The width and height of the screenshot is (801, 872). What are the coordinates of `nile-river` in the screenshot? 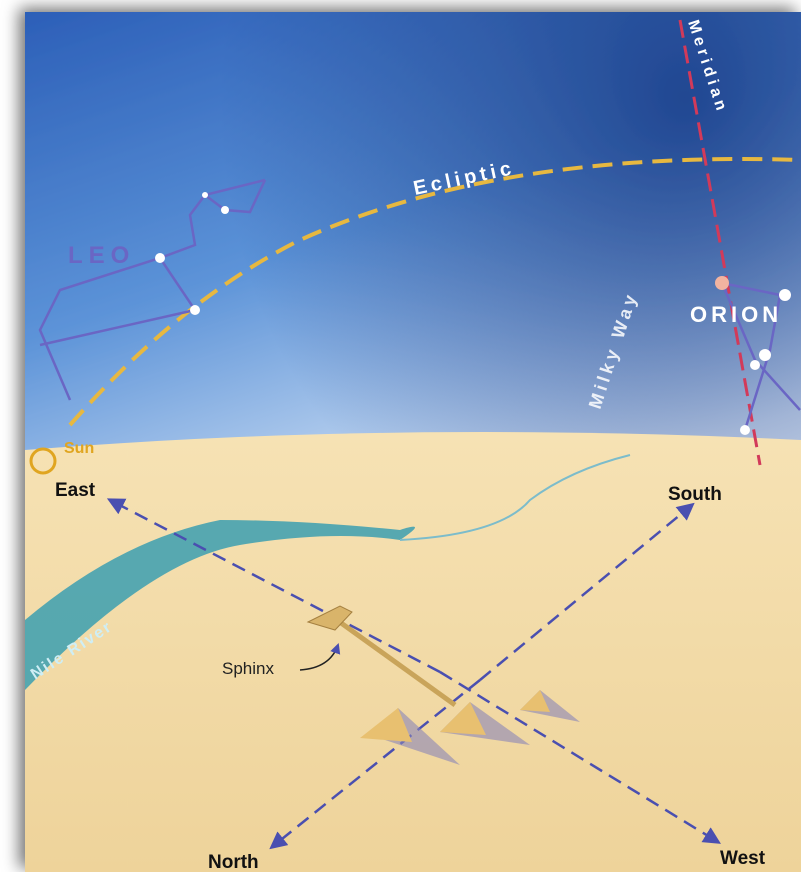 It's located at (220, 605).